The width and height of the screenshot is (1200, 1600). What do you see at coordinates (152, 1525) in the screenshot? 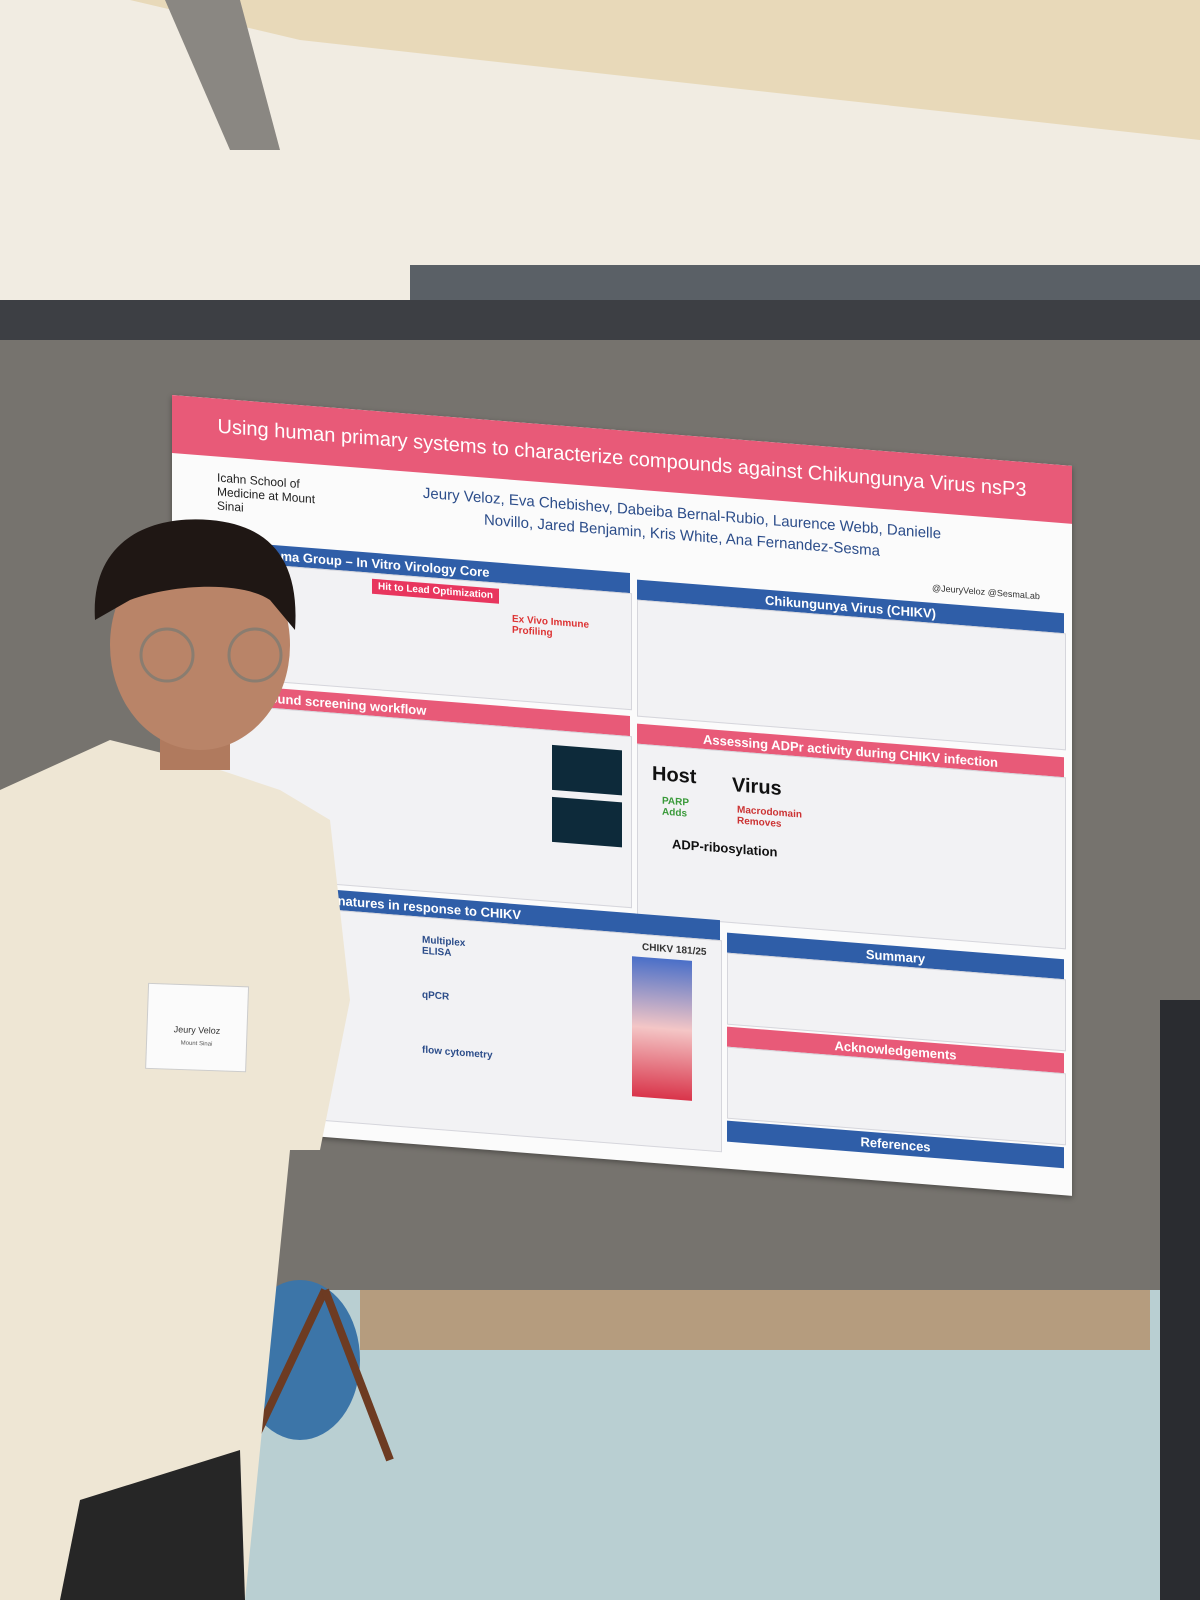
I see `trousers` at bounding box center [152, 1525].